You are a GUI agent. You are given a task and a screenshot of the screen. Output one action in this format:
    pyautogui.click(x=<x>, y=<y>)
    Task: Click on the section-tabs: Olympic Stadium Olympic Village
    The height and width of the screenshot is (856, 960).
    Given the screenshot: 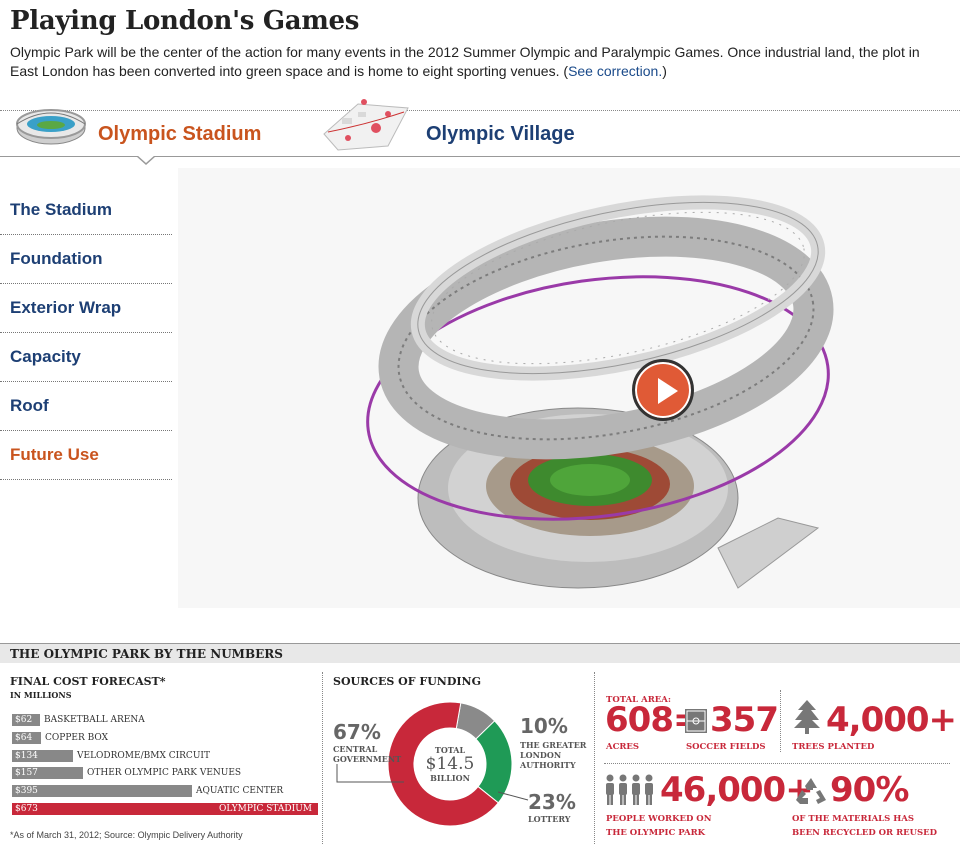 What is the action you would take?
    pyautogui.click(x=480, y=129)
    